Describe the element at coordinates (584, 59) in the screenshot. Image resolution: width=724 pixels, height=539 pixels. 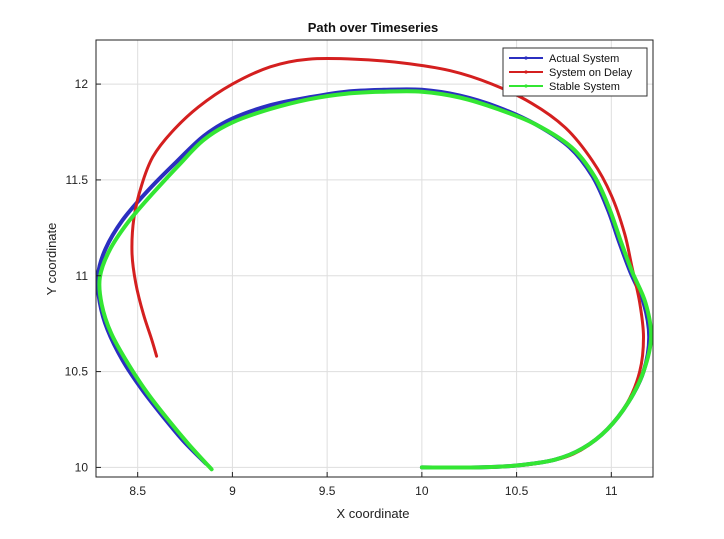
I see `legend-label-actual-system: Actual System` at that location.